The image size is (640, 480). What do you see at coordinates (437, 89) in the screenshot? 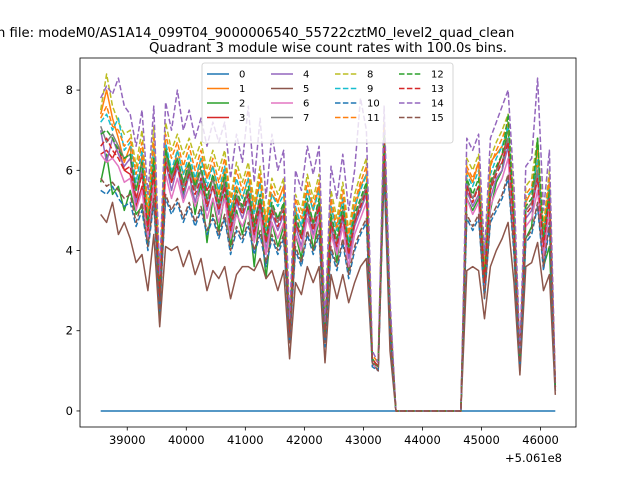
I see `legend-label-13: 13` at bounding box center [437, 89].